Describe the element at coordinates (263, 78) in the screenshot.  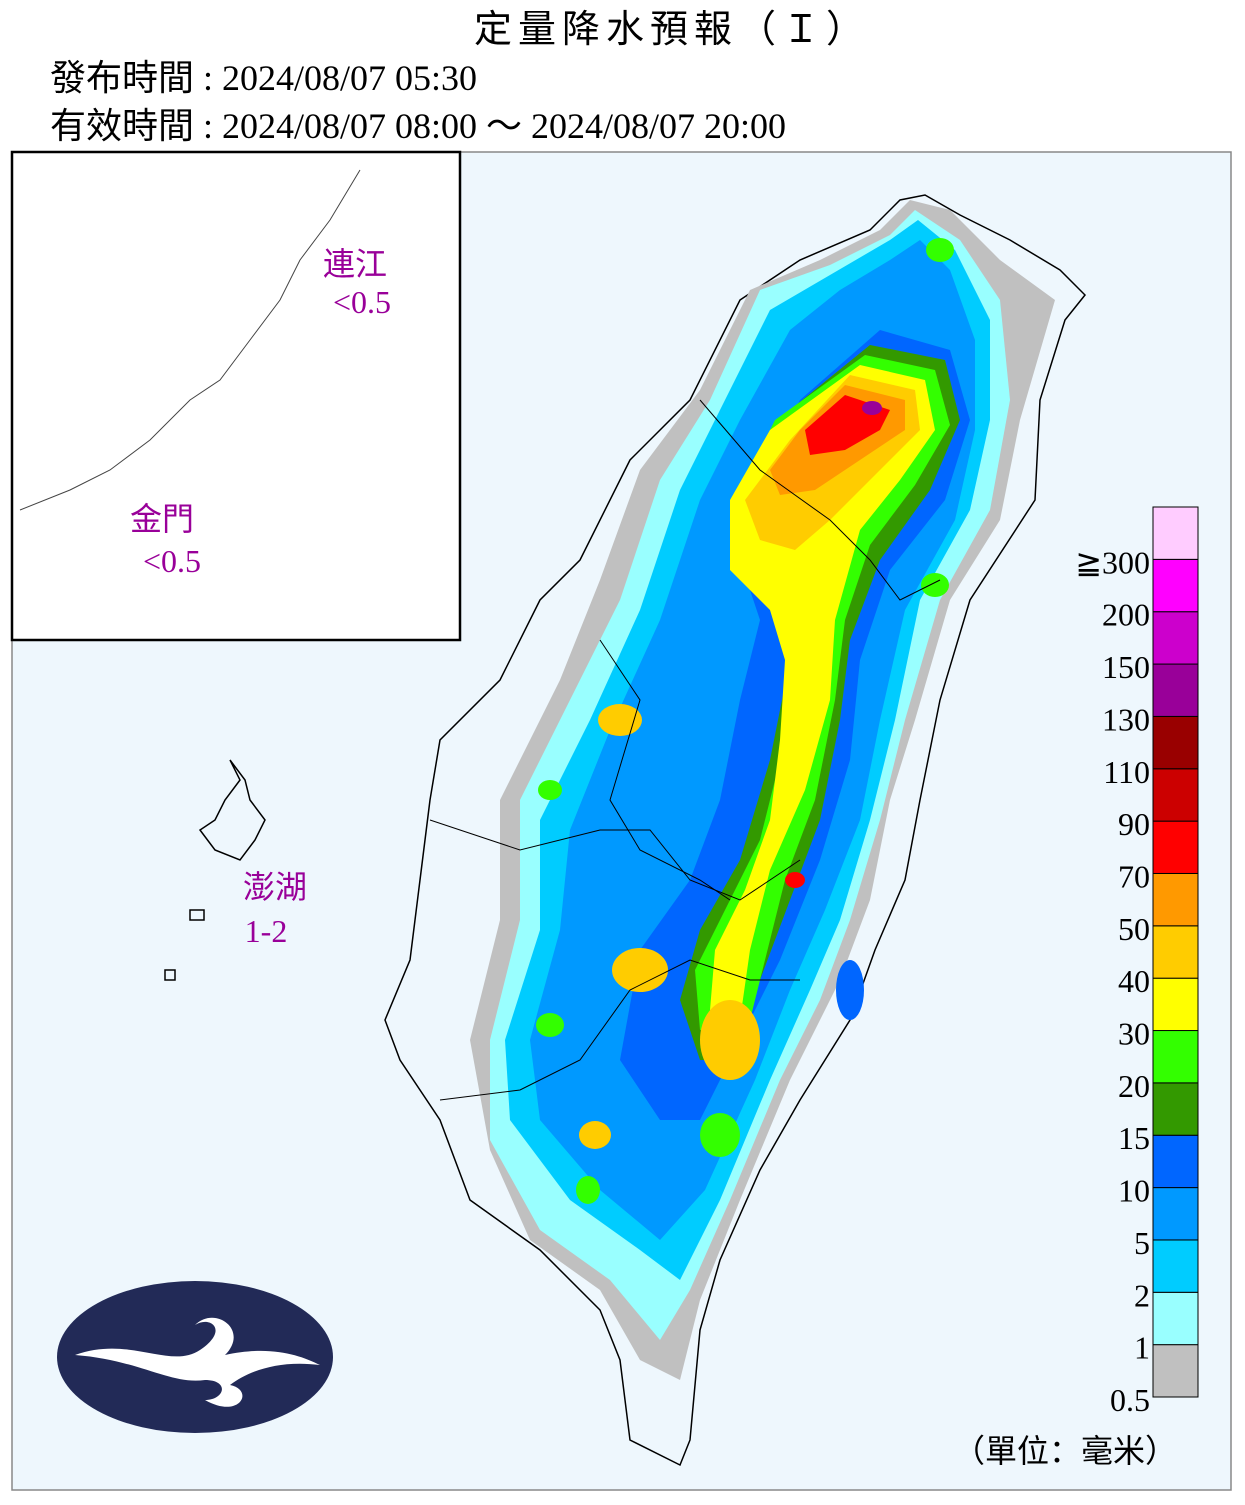
I see `issue-time: 發布時間 : 2024/08/07 05:30` at that location.